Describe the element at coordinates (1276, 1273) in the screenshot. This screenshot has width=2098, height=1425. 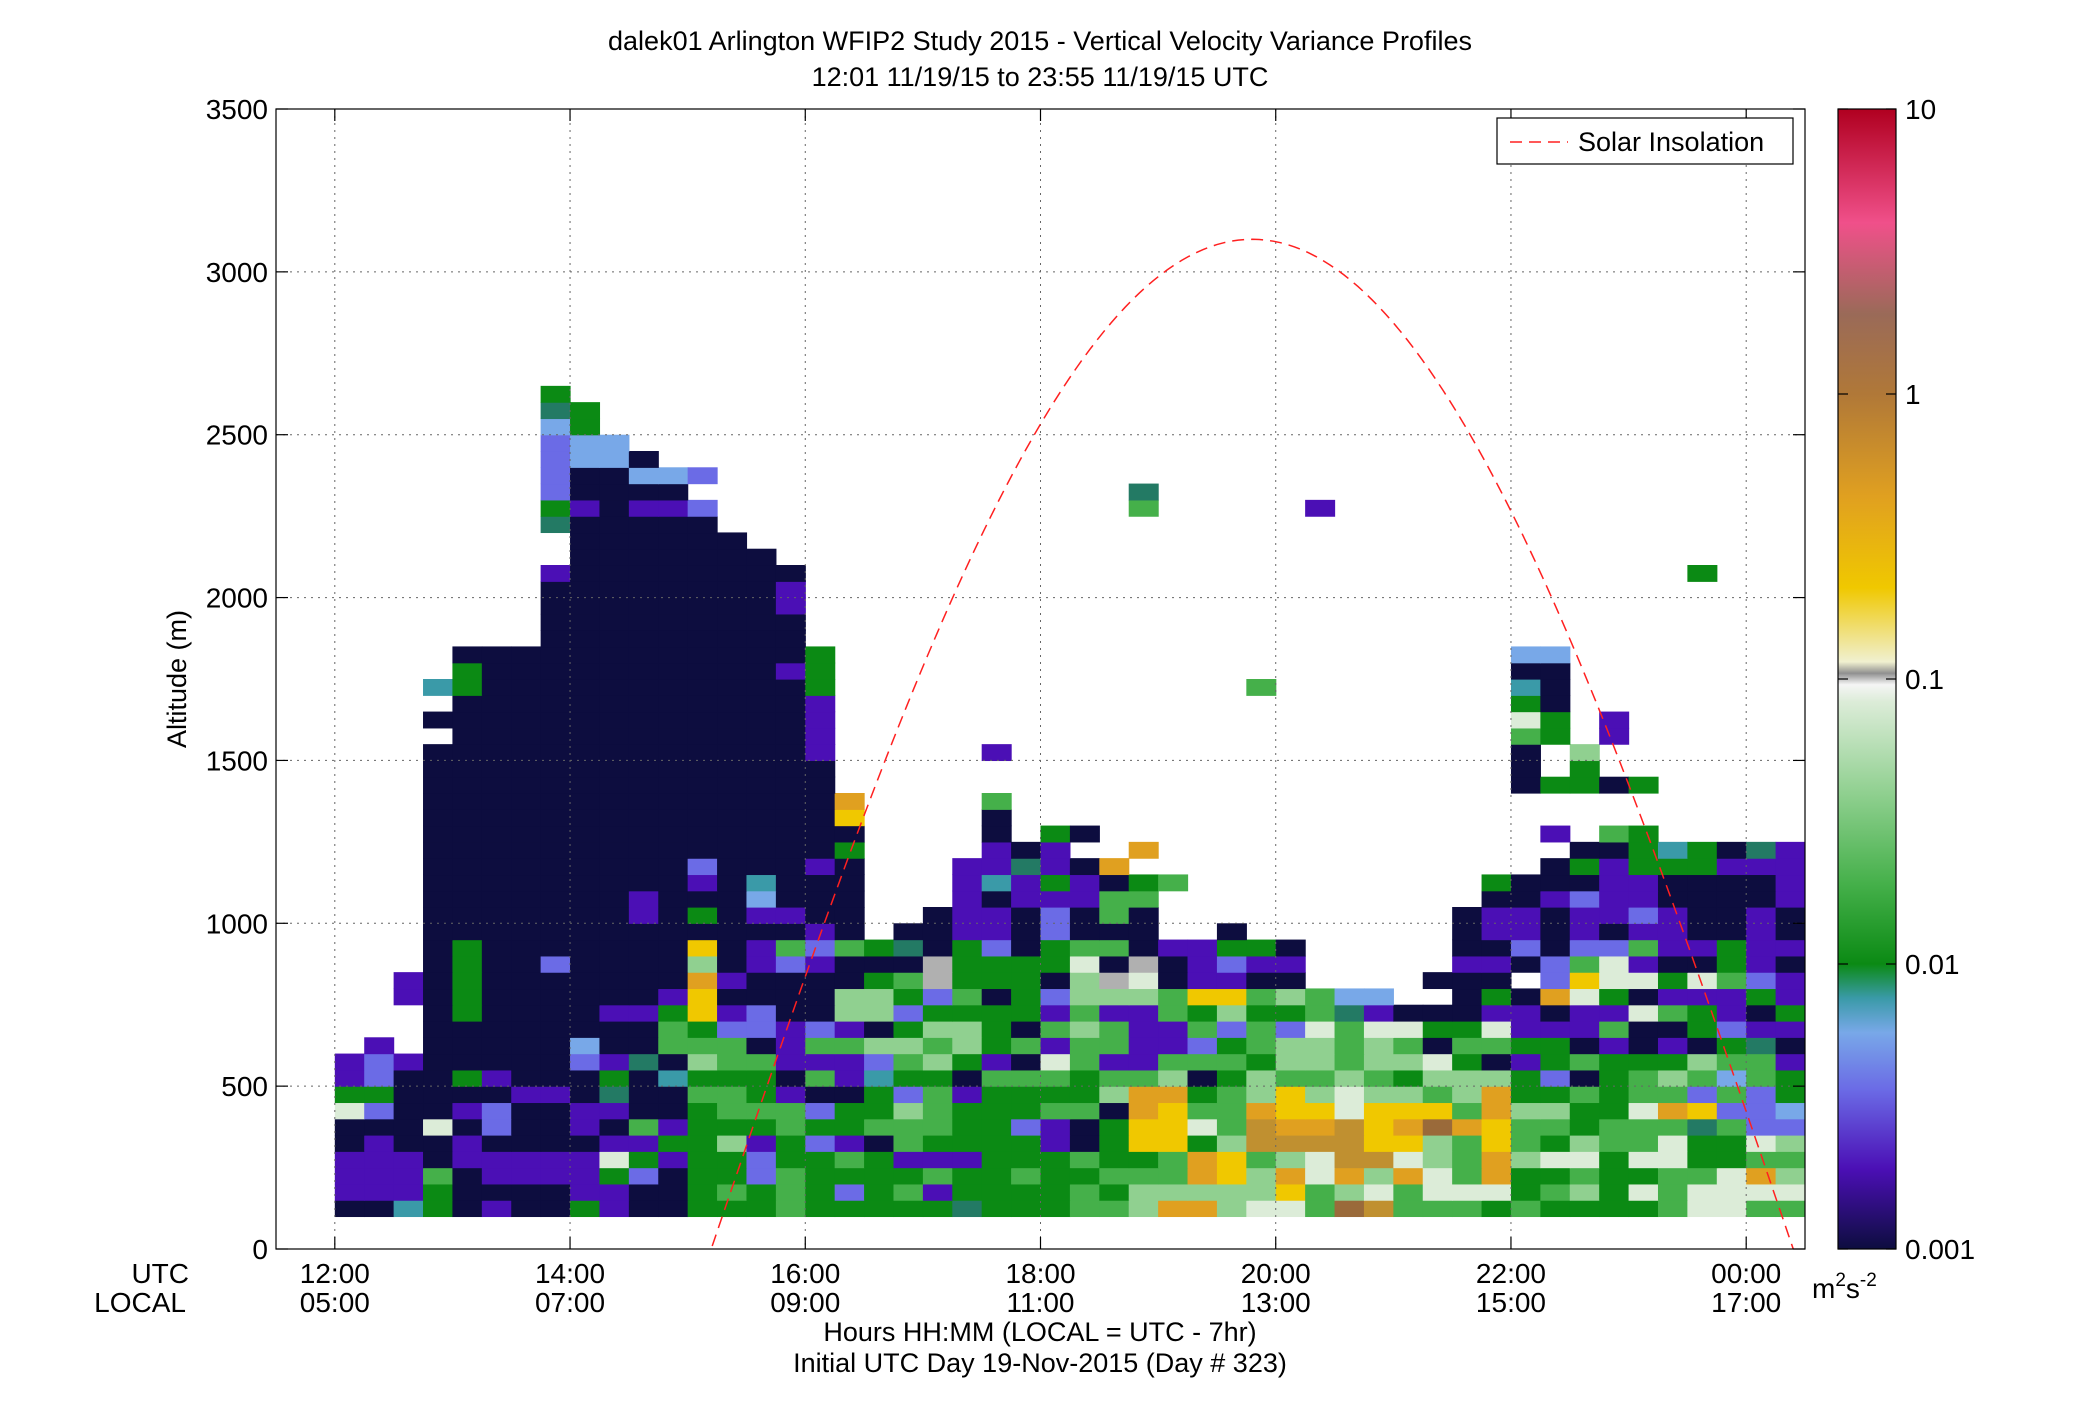
I see `x-tick-utc-label: 20:00` at that location.